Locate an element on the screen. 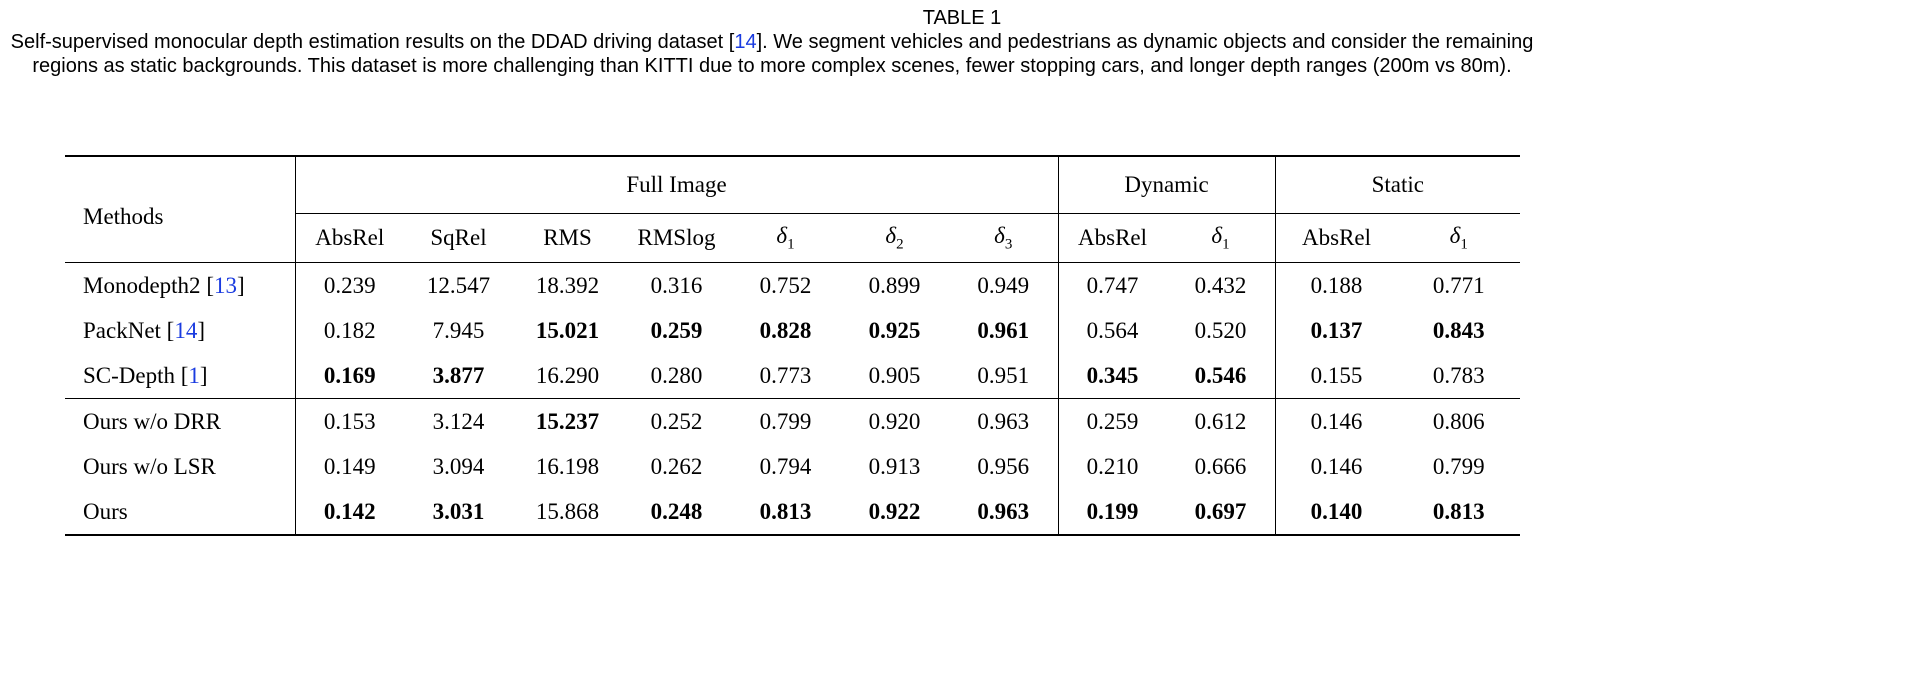  table-cell: 0.747 is located at coordinates (1112, 285).